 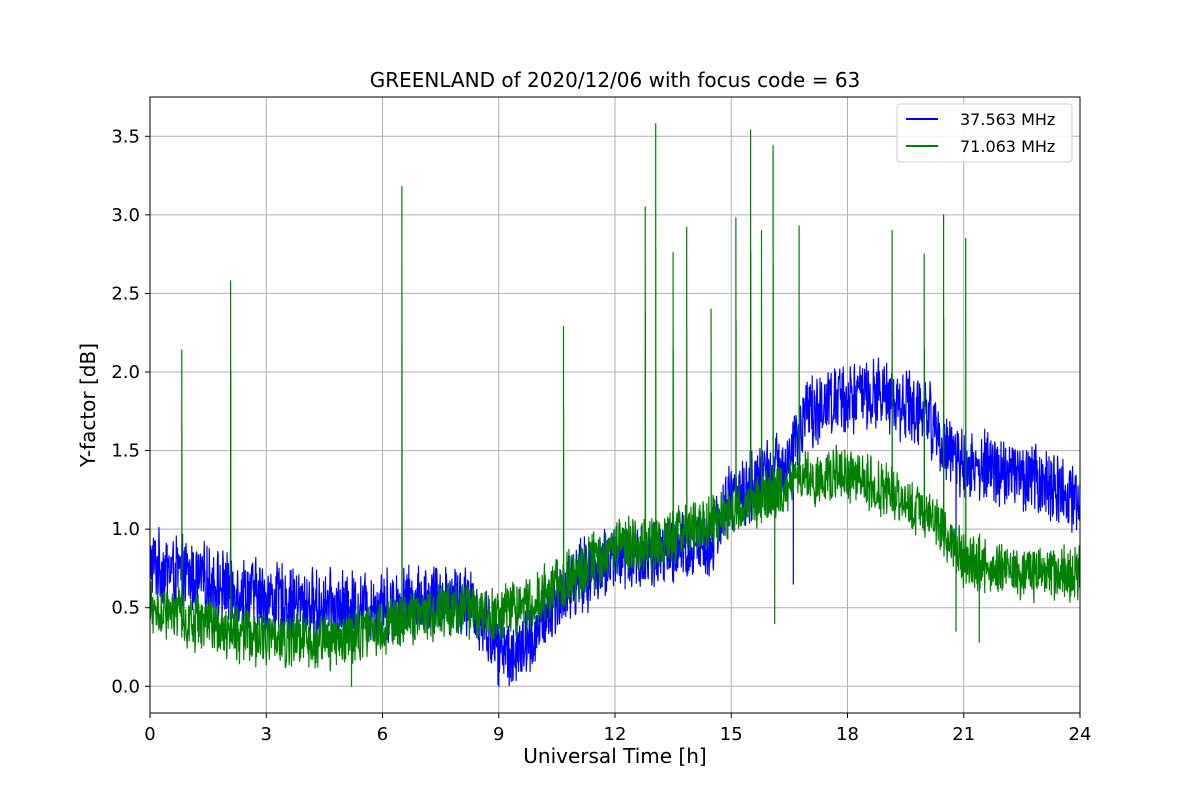 I want to click on y-tick-label: 2.0, so click(x=125, y=372).